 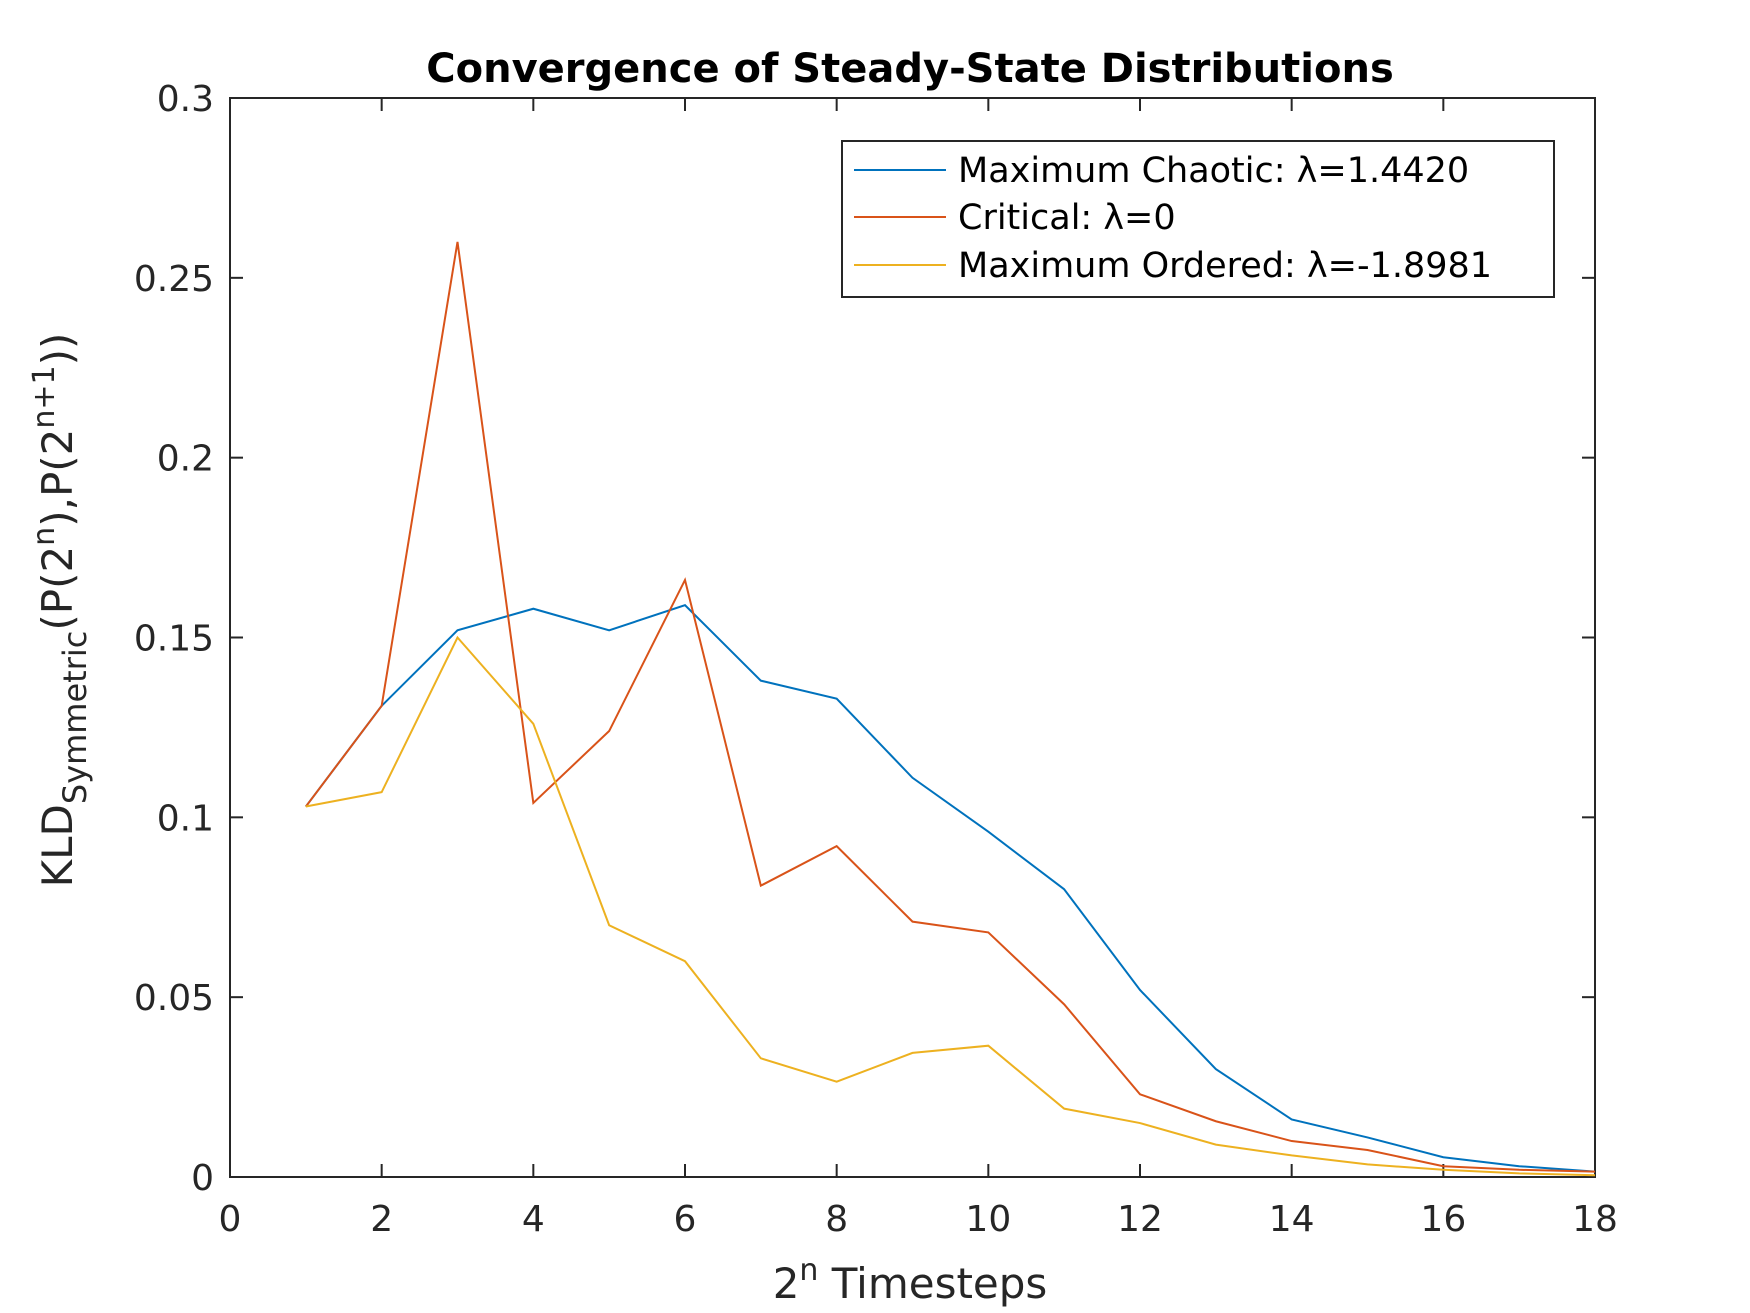 I want to click on y-axis-label-p3: )), so click(x=57, y=349).